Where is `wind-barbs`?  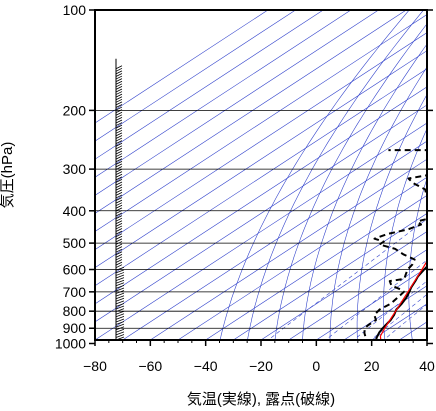
wind-barbs is located at coordinates (120, 199).